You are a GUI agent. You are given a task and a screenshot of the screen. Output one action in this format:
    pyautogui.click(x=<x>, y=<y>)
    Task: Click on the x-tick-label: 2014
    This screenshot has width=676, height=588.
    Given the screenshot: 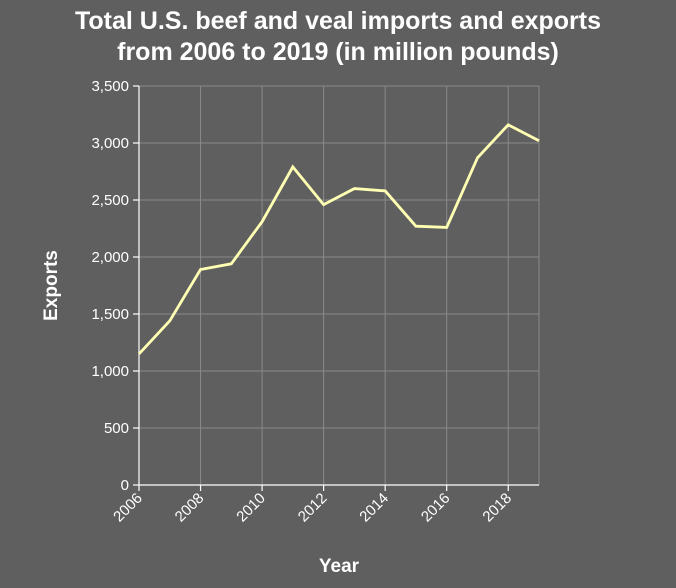 What is the action you would take?
    pyautogui.click(x=374, y=508)
    